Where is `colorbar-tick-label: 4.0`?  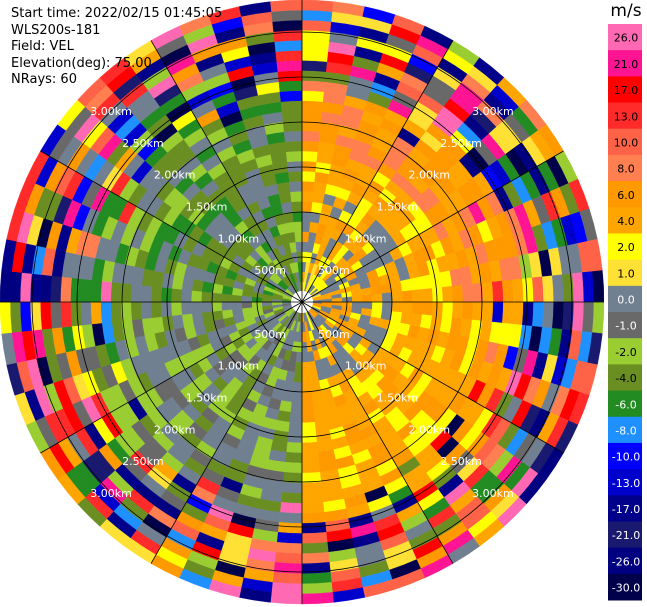
colorbar-tick-label: 4.0 is located at coordinates (626, 221).